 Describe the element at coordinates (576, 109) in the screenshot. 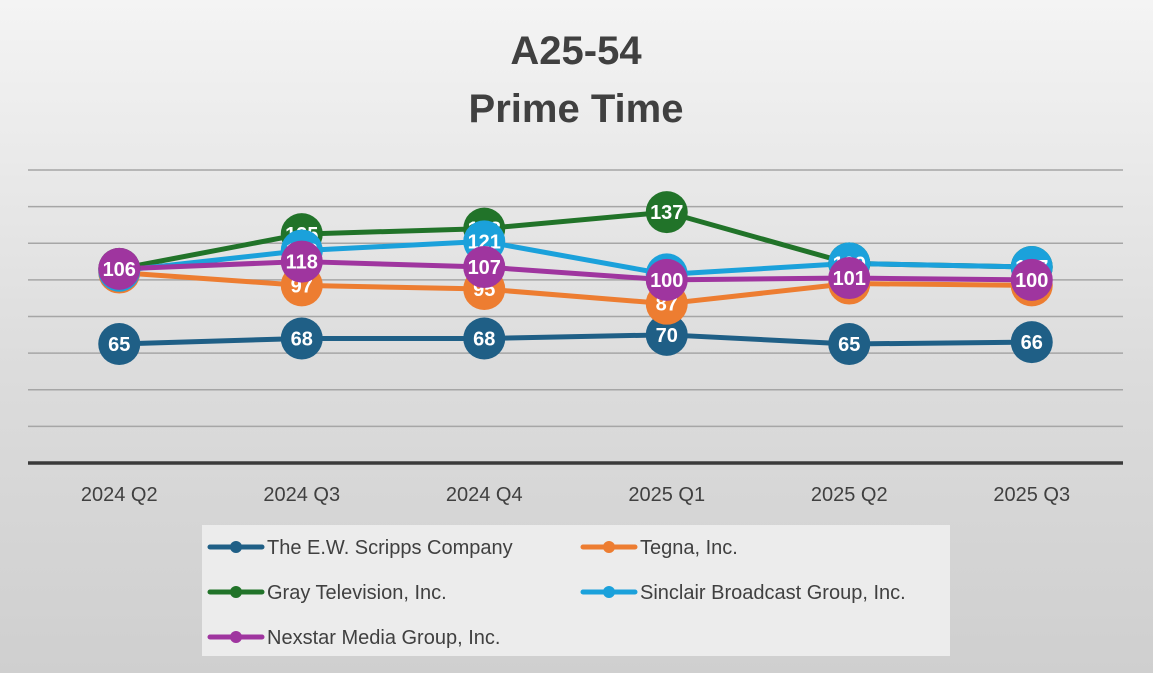

I see `chart-subtitle: Prime Time` at that location.